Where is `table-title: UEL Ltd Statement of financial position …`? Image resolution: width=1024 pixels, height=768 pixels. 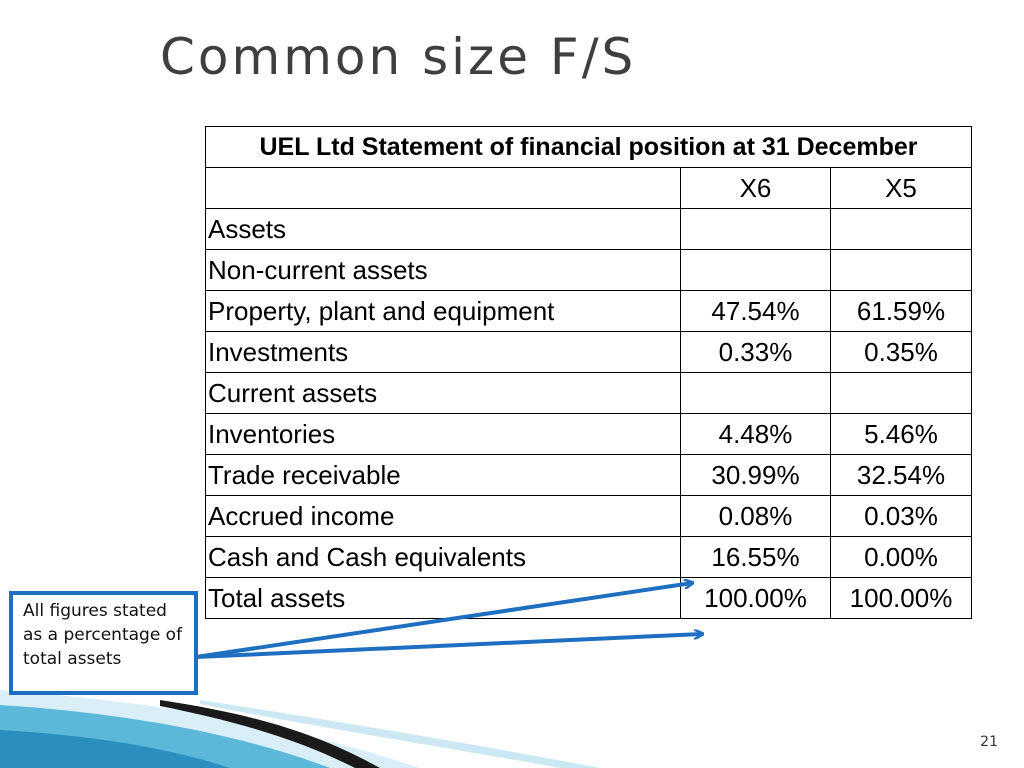 table-title: UEL Ltd Statement of financial position … is located at coordinates (588, 147).